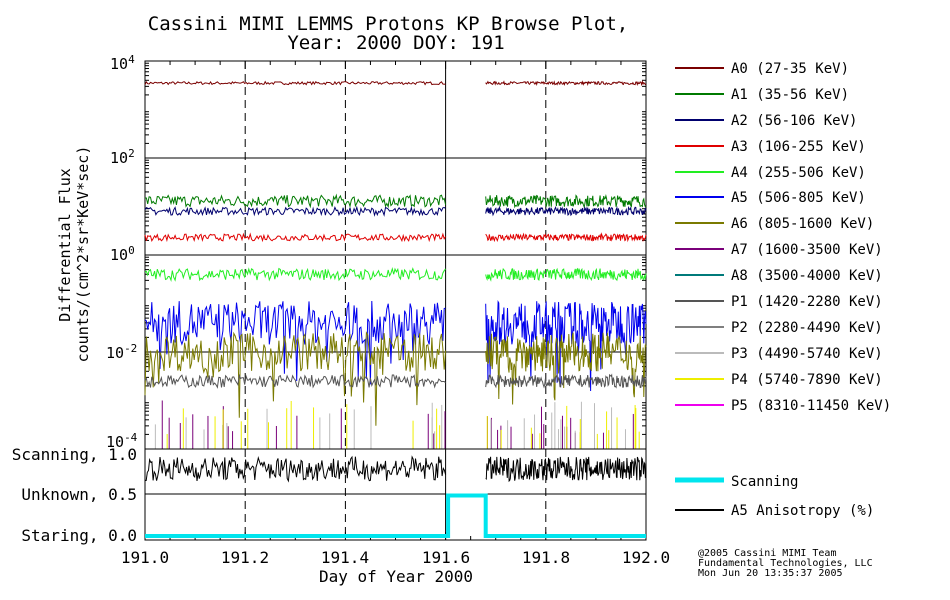 This screenshot has height=600, width=950. I want to click on credit-line: Mon Jun 20 13:35:37 2005, so click(770, 573).